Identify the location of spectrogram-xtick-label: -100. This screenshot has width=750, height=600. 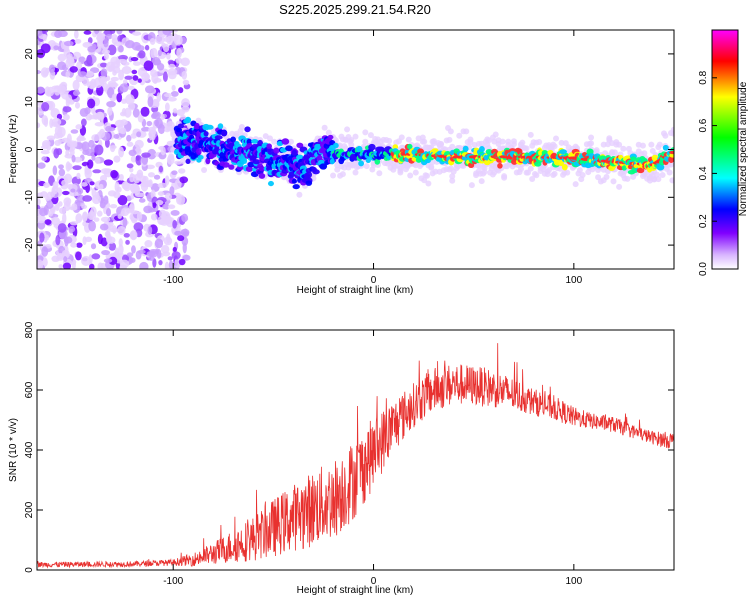
(173, 280).